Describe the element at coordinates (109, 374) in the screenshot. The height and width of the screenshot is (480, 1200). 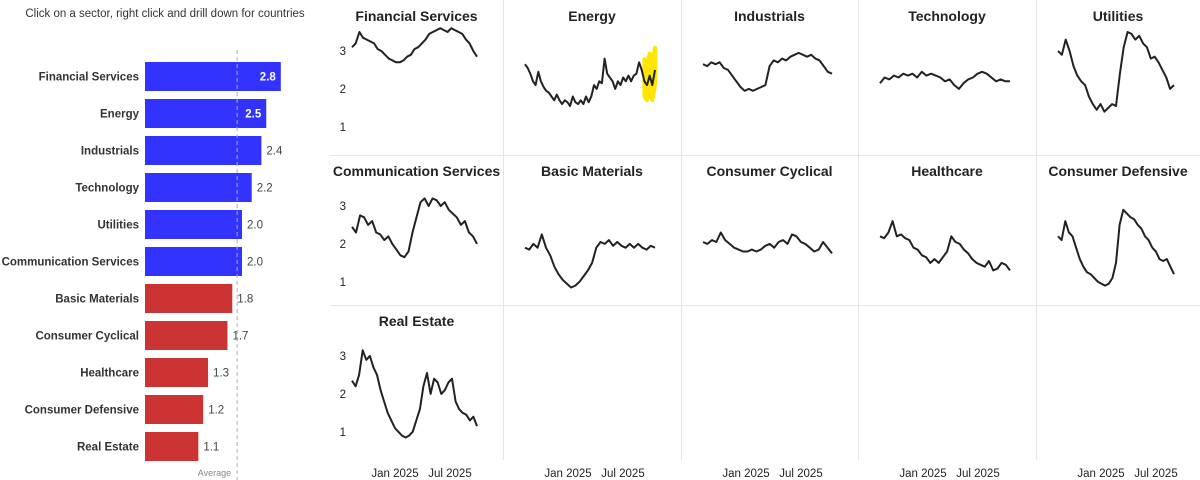
I see `bar-label-healthcare: Healthcare` at that location.